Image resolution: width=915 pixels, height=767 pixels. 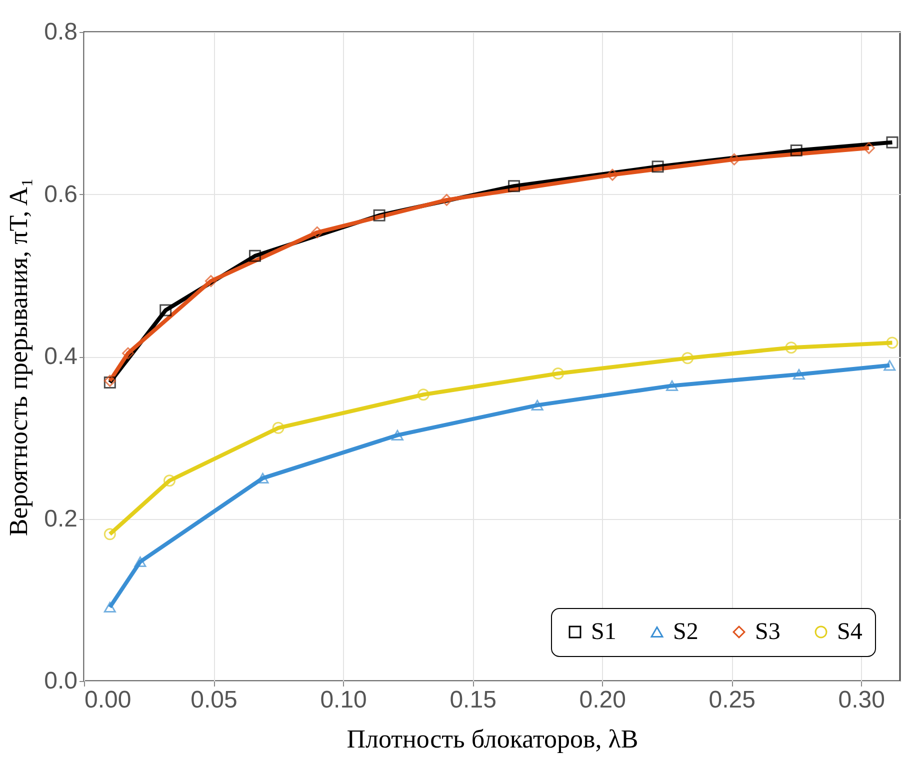 What do you see at coordinates (61, 356) in the screenshot?
I see `y-tick-label: 0.4` at bounding box center [61, 356].